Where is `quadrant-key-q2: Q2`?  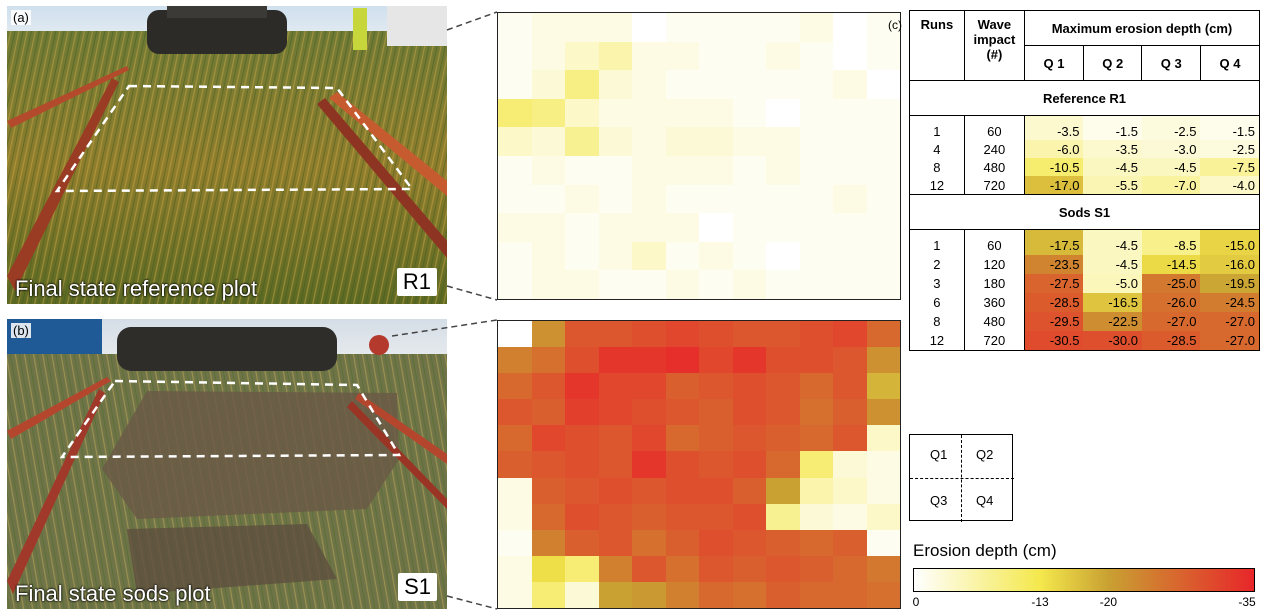 quadrant-key-q2: Q2 is located at coordinates (985, 454).